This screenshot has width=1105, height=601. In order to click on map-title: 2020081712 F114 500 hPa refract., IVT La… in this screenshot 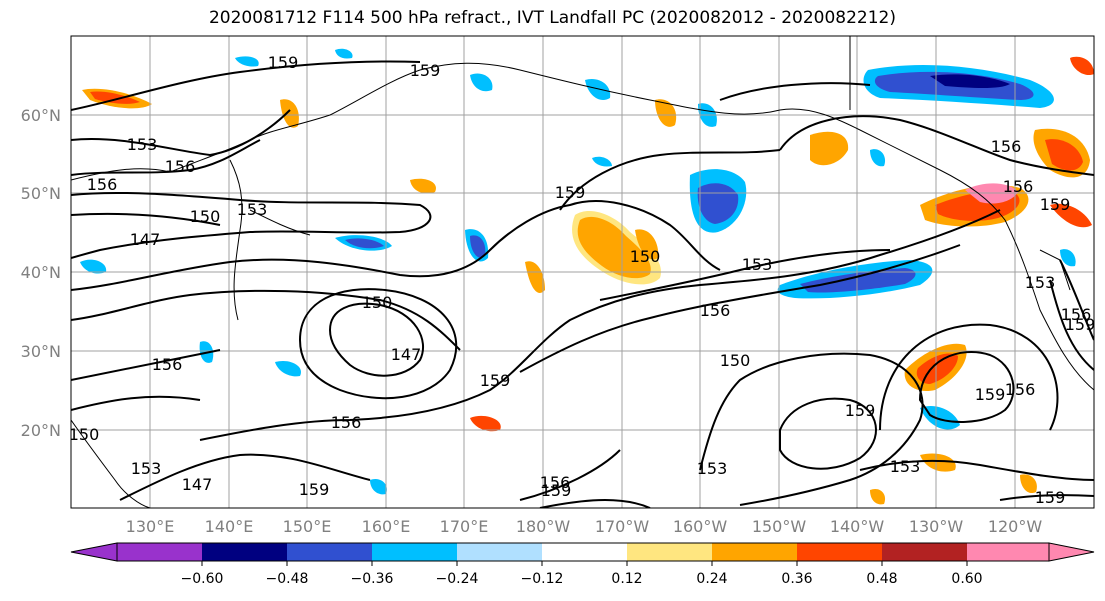, I will do `click(552, 18)`.